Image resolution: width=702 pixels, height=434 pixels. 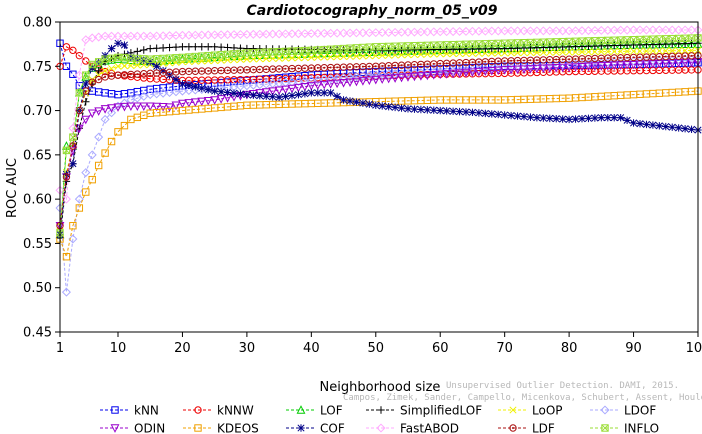 I want to click on chart-title: Cardiotocography_norm_05_v09, so click(x=372, y=11).